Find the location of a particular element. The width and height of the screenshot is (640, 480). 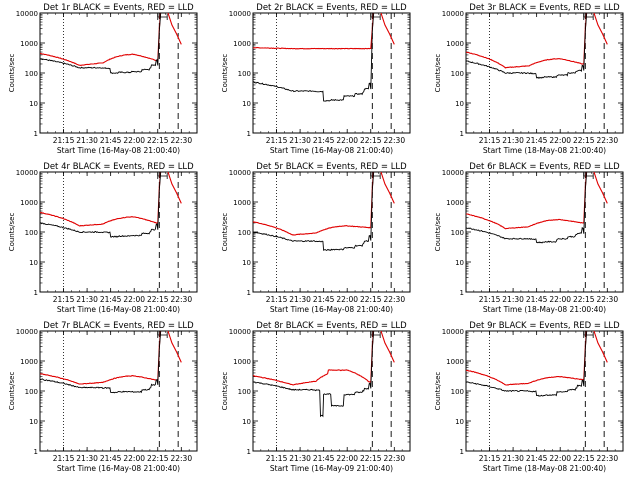

panel-title: Det 3r BLACK = Events, RED = LLD is located at coordinates (544, 8).